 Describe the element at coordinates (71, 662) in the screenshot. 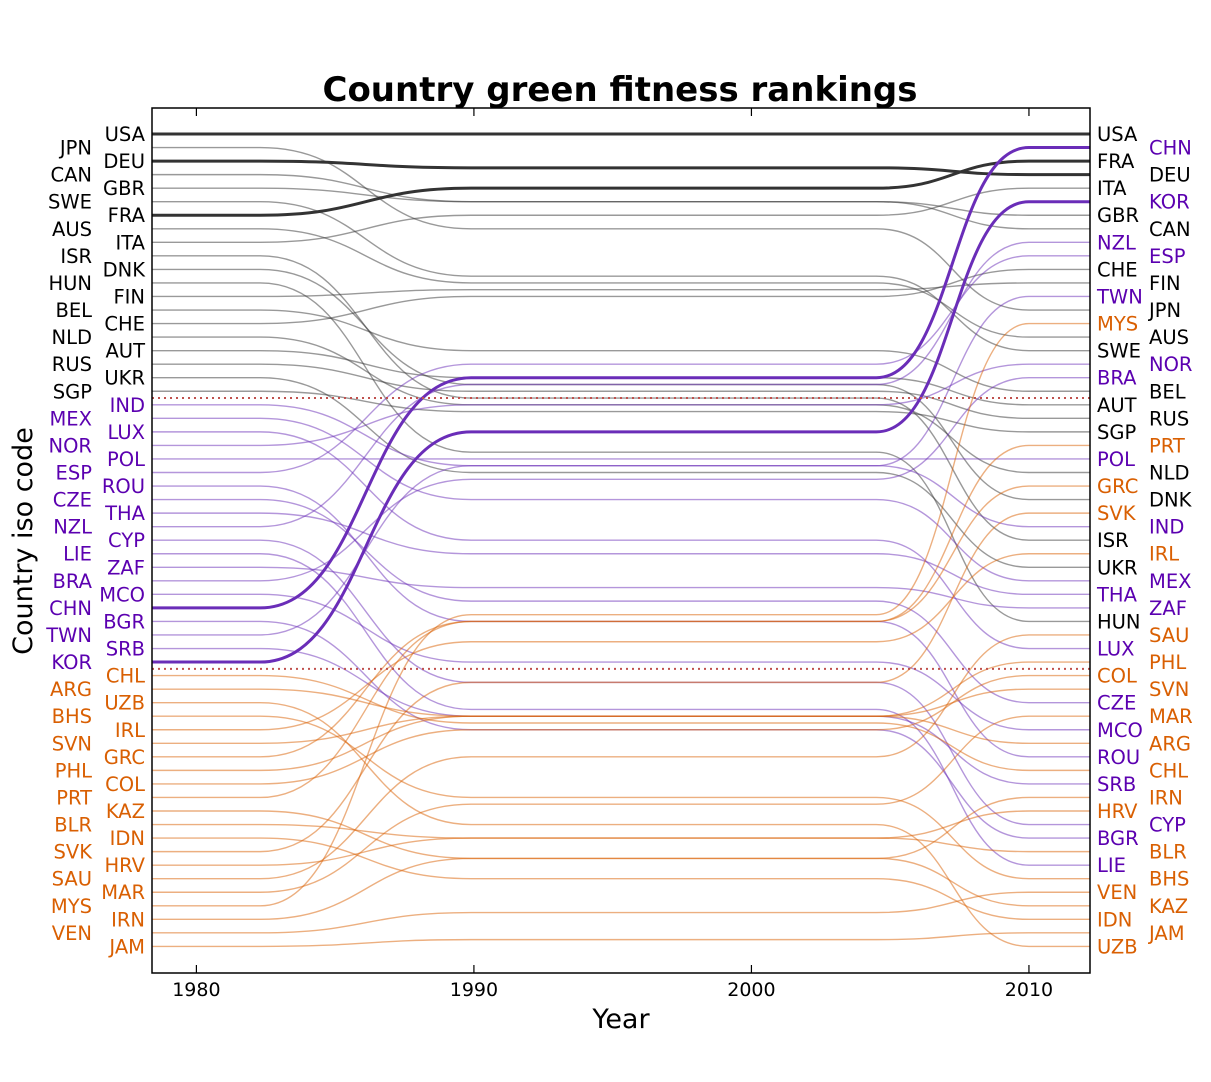

I see `left-label-kor: KOR` at that location.